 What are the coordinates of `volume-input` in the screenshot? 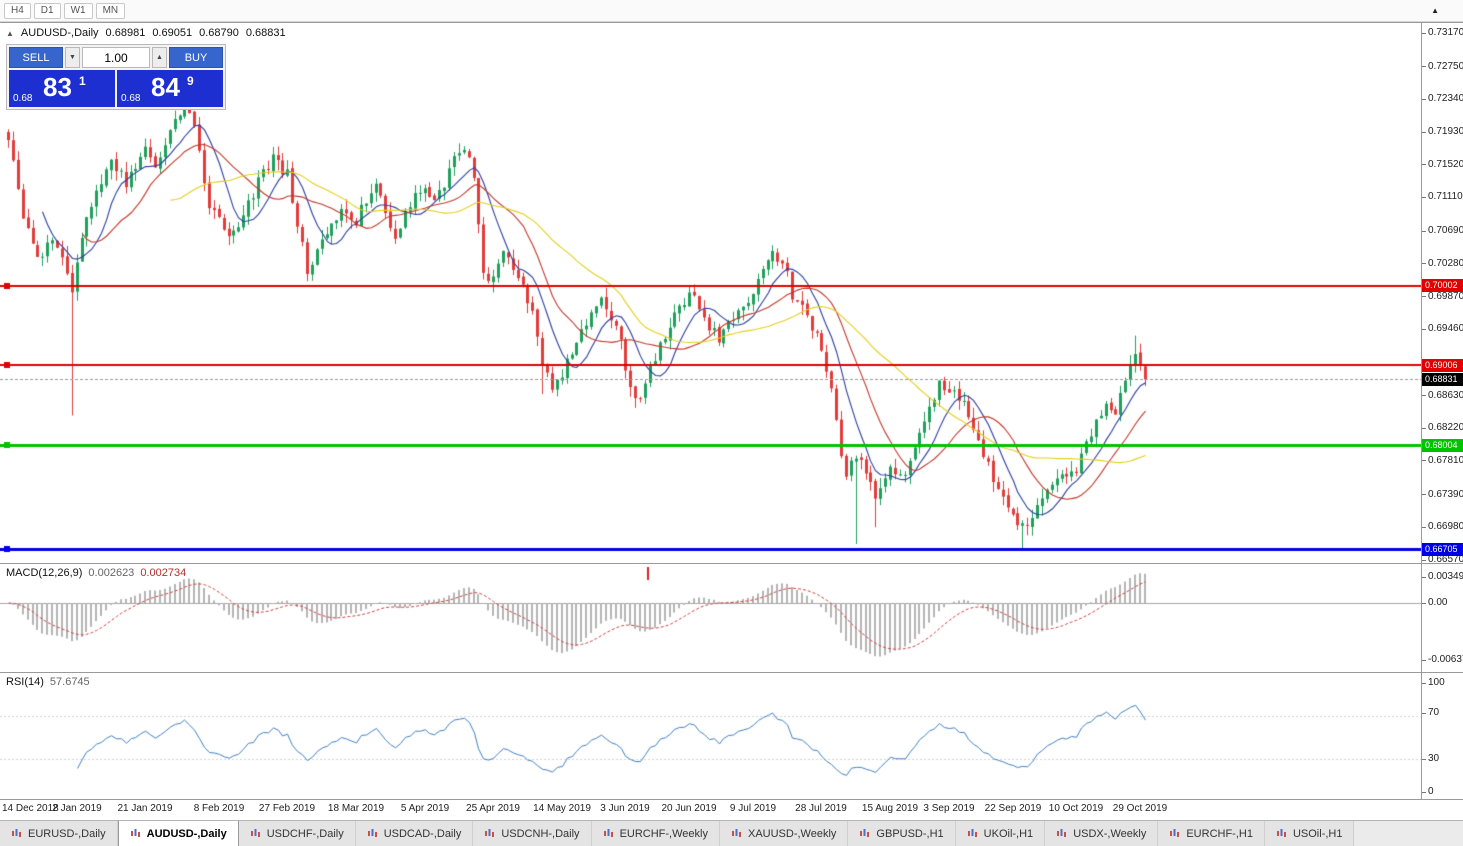 It's located at (116, 57).